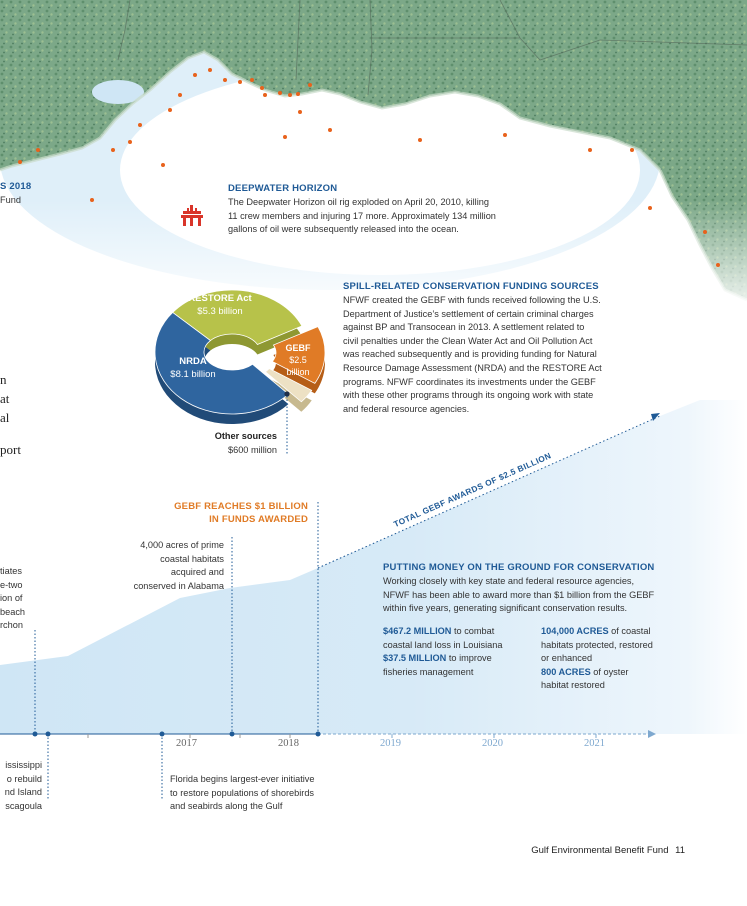 The width and height of the screenshot is (747, 906). Describe the element at coordinates (252, 449) in the screenshot. I see `other-sources-value: $600 million` at that location.